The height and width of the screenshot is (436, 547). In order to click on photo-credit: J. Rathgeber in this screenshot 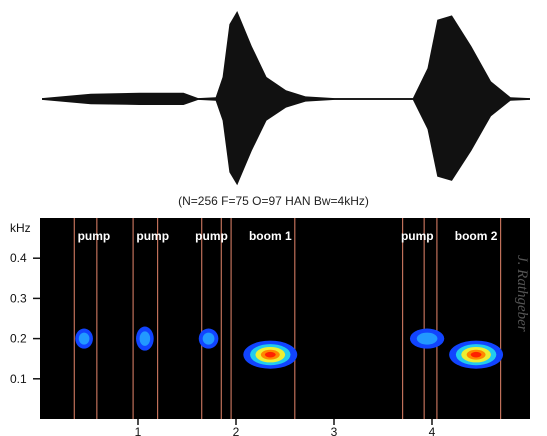, I will do `click(522, 293)`.